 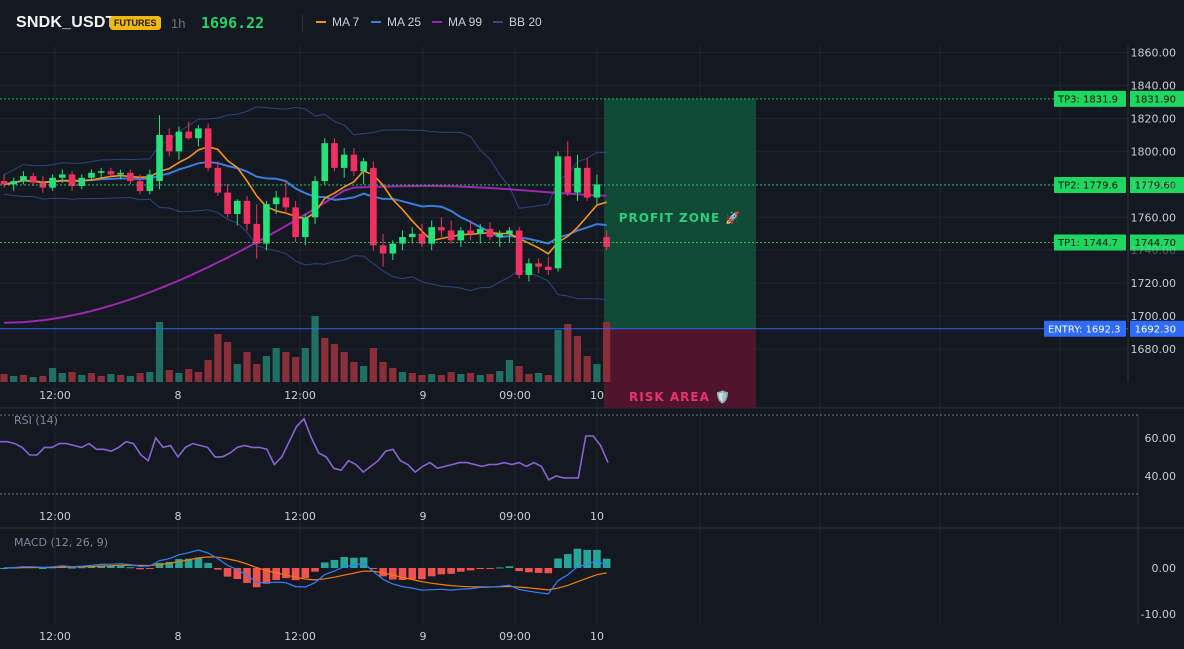 What do you see at coordinates (178, 395) in the screenshot?
I see `time-tick-label: 8` at bounding box center [178, 395].